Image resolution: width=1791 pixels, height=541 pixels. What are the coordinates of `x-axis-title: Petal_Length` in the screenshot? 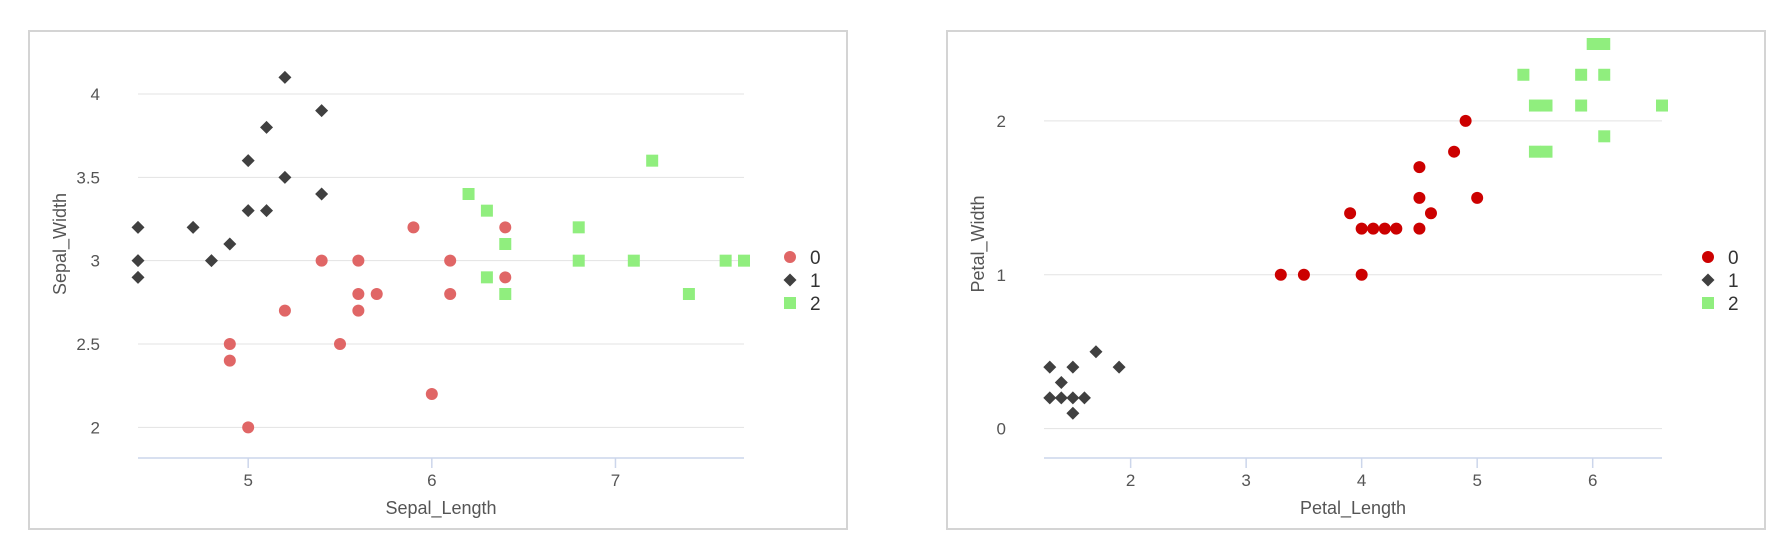 It's located at (1353, 508).